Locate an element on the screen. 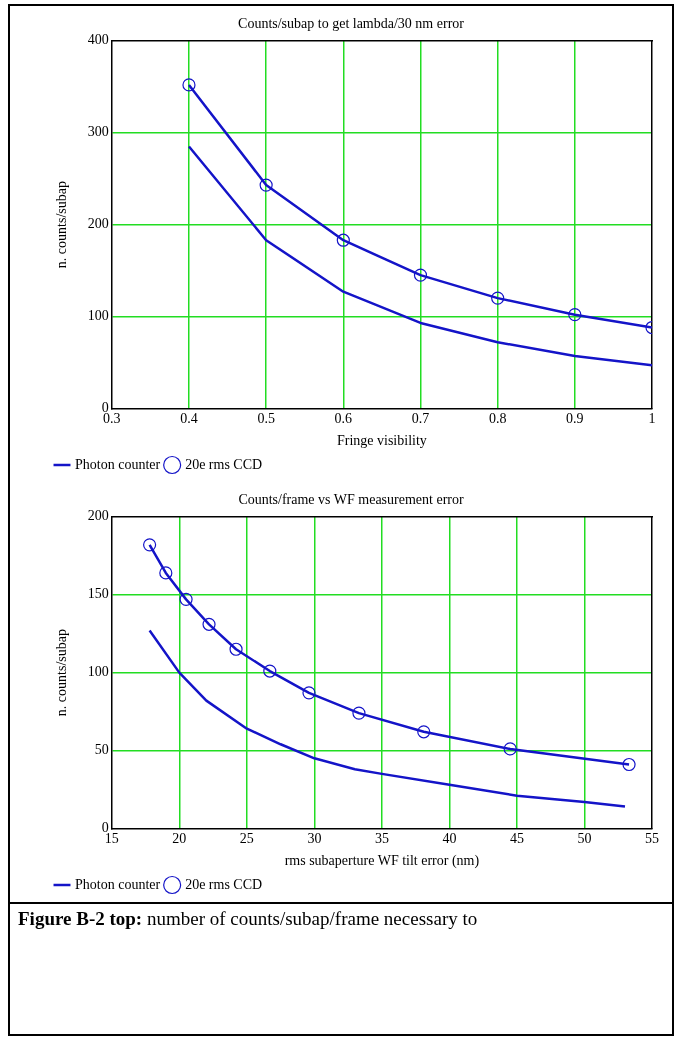 This screenshot has width=678, height=1038. chart-title: Counts/frame vs WF measurement error is located at coordinates (351, 500).